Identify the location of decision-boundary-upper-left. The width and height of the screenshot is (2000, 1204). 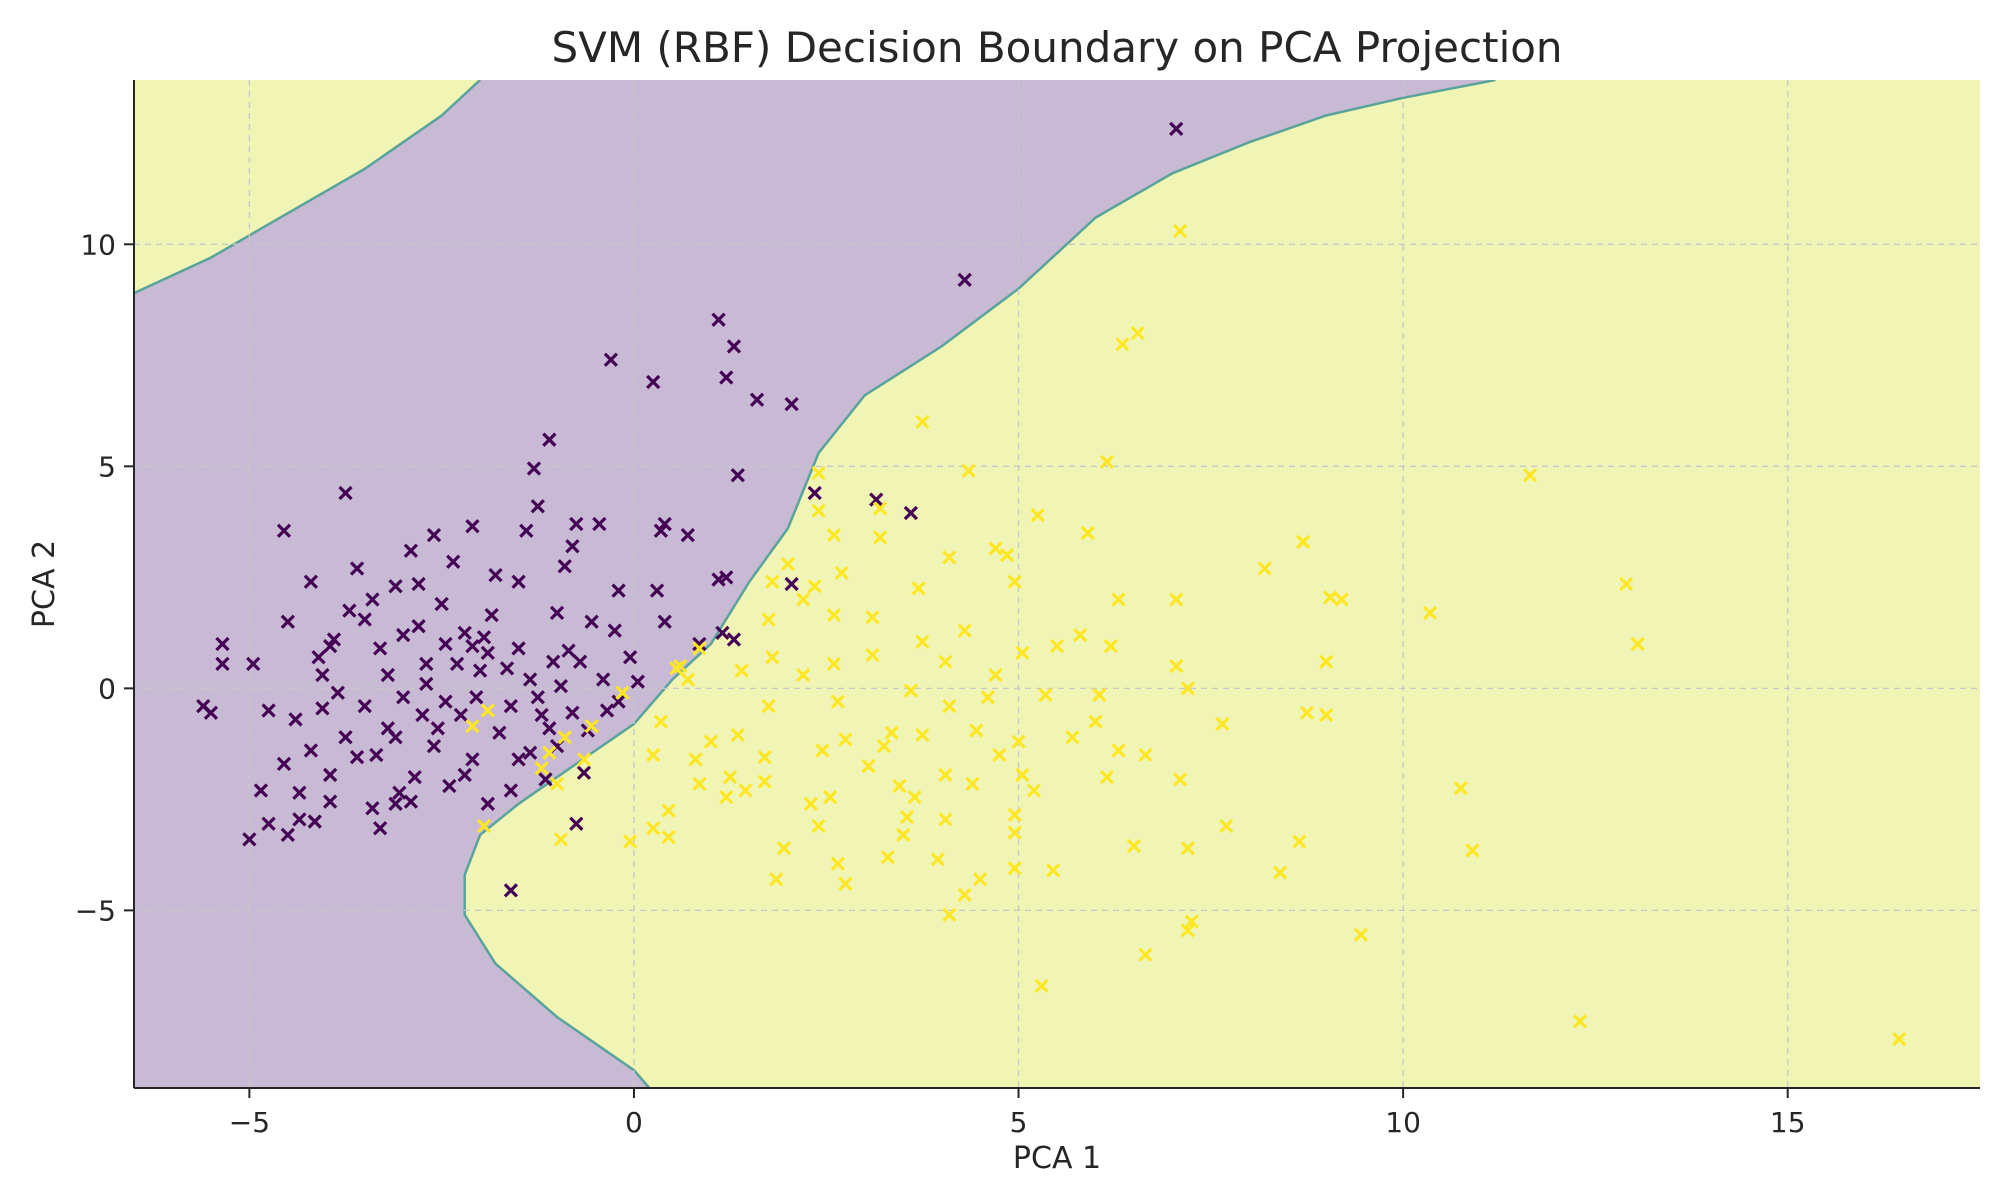
(307, 187).